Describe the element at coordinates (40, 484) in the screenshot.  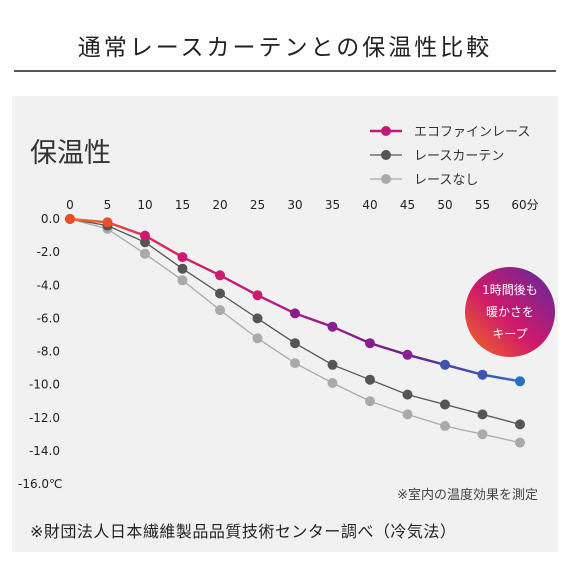
I see `y-tick-label: -16.0℃` at that location.